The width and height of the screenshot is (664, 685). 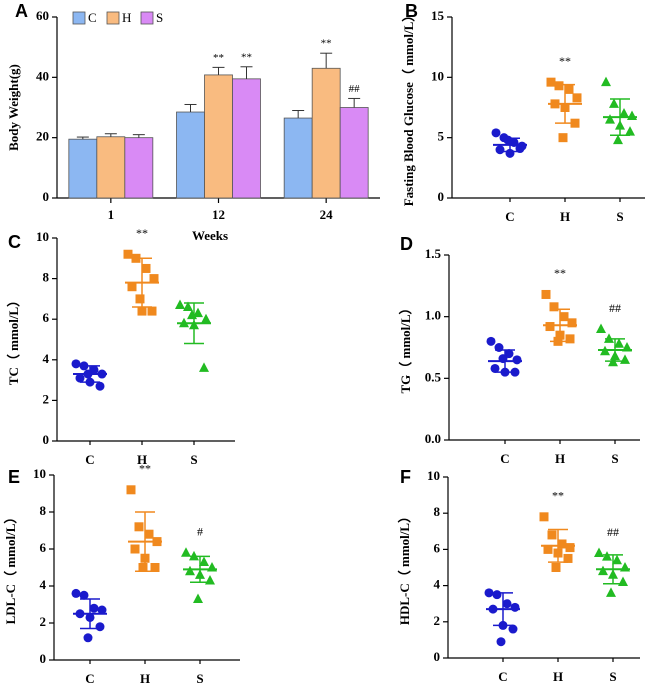 I want to click on y-tick-label: 1.0, so click(x=433, y=315).